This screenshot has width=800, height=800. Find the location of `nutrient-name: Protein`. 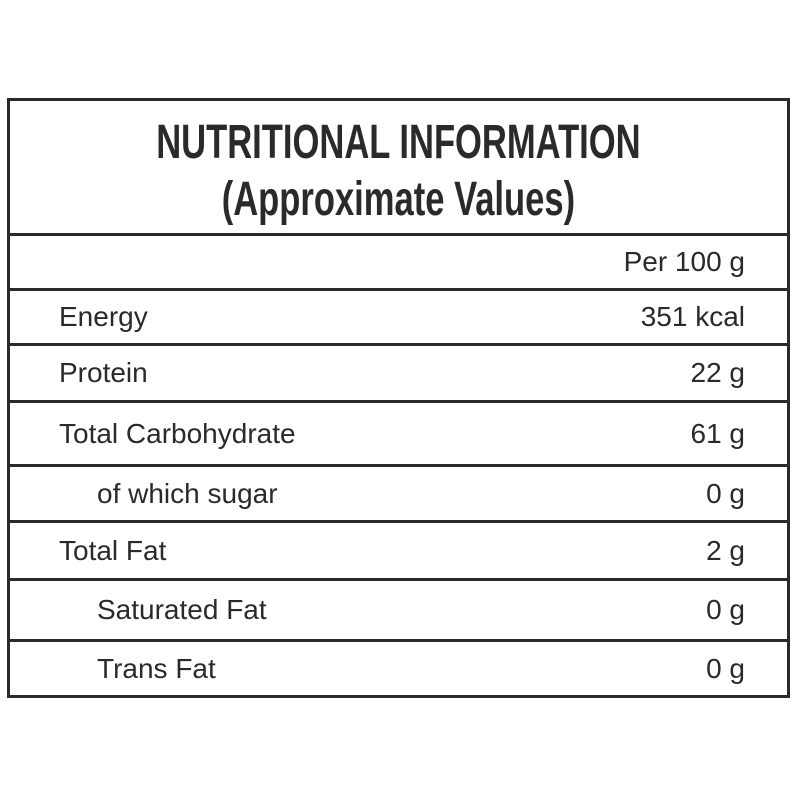

nutrient-name: Protein is located at coordinates (103, 372).